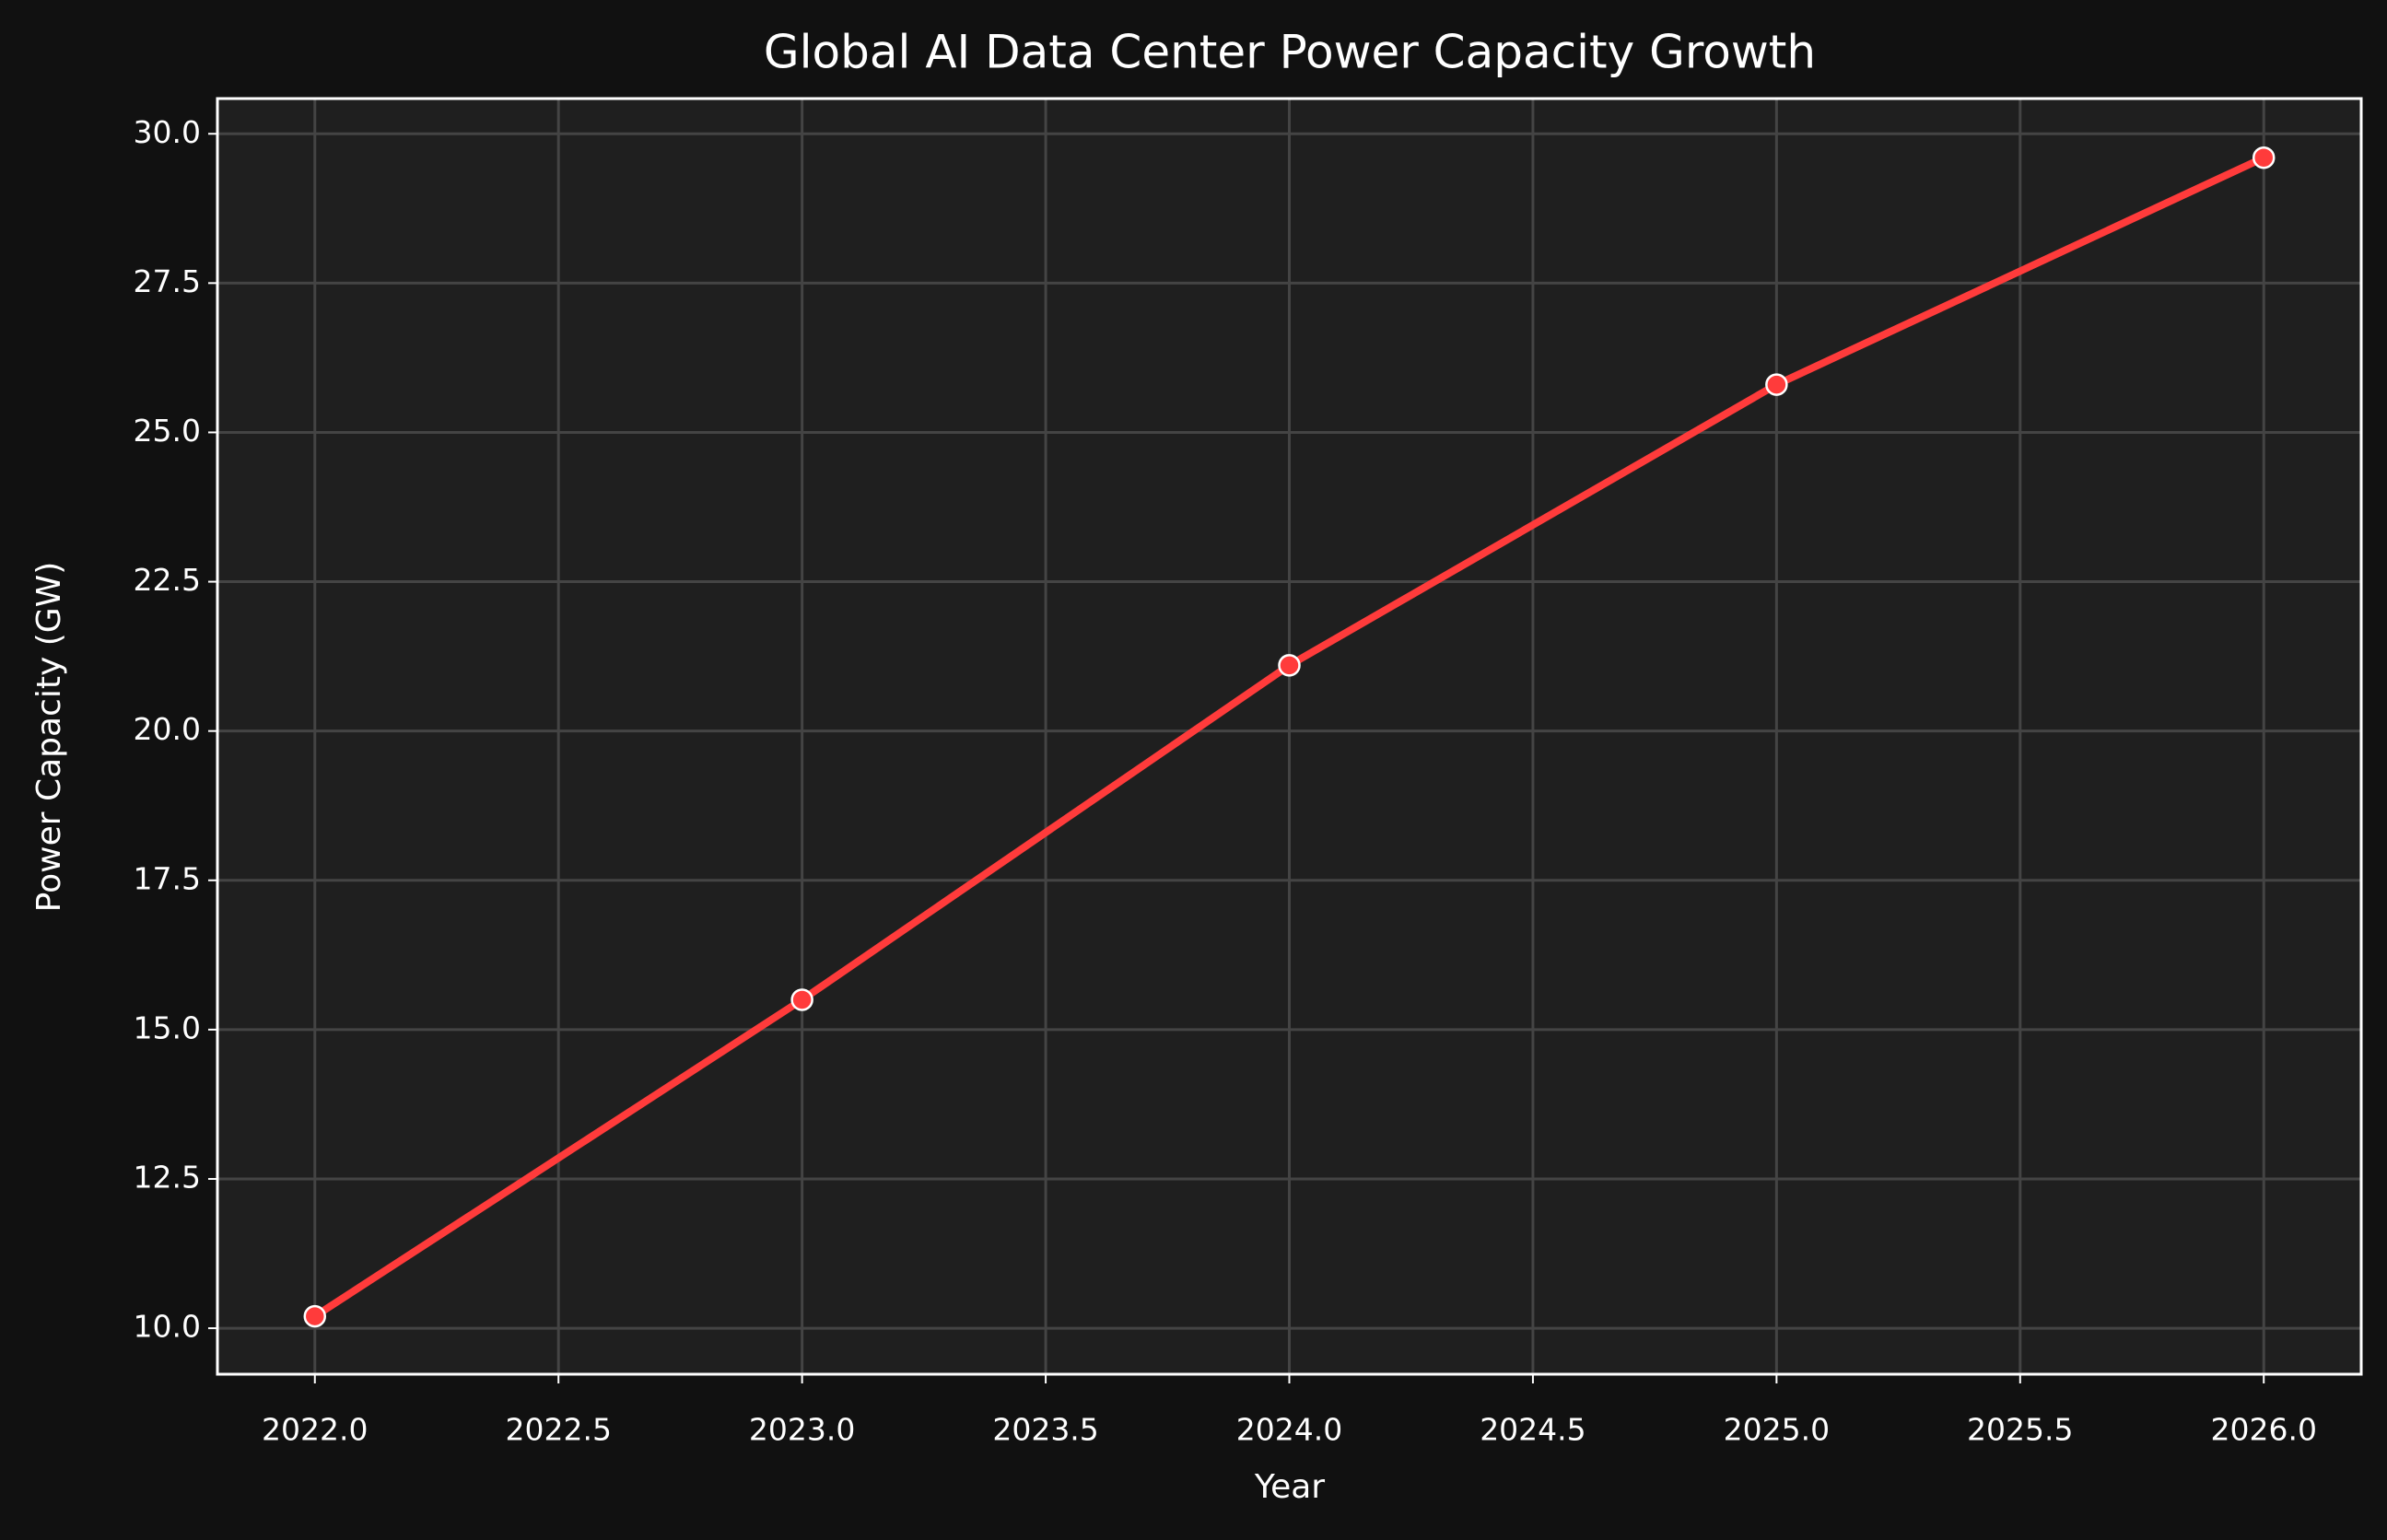 Image resolution: width=2387 pixels, height=1540 pixels. What do you see at coordinates (1532, 1430) in the screenshot?
I see `x-tick-label: 2024.5` at bounding box center [1532, 1430].